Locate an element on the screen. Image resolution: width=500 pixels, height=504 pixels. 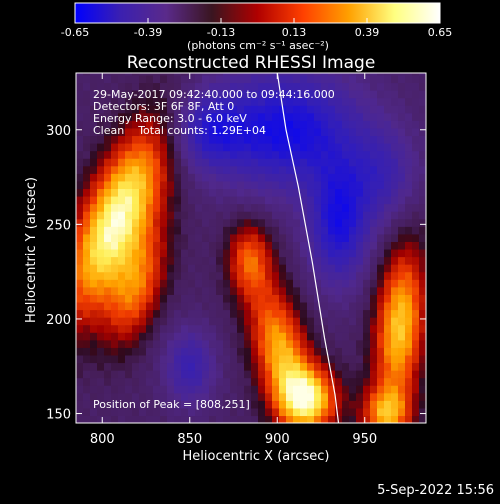
colorbar-tick-label: -0.65 is located at coordinates (75, 32).